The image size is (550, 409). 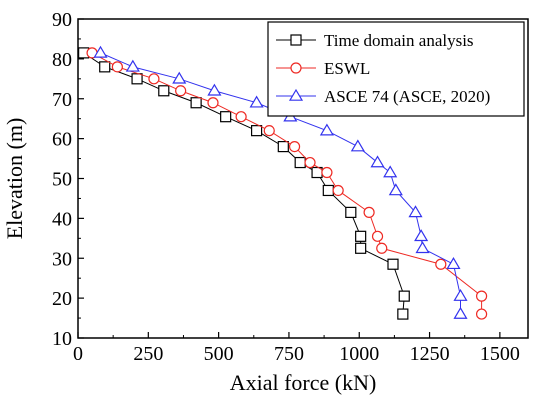 What do you see at coordinates (14, 179) in the screenshot?
I see `y-axis-title: Elevation (m)` at bounding box center [14, 179].